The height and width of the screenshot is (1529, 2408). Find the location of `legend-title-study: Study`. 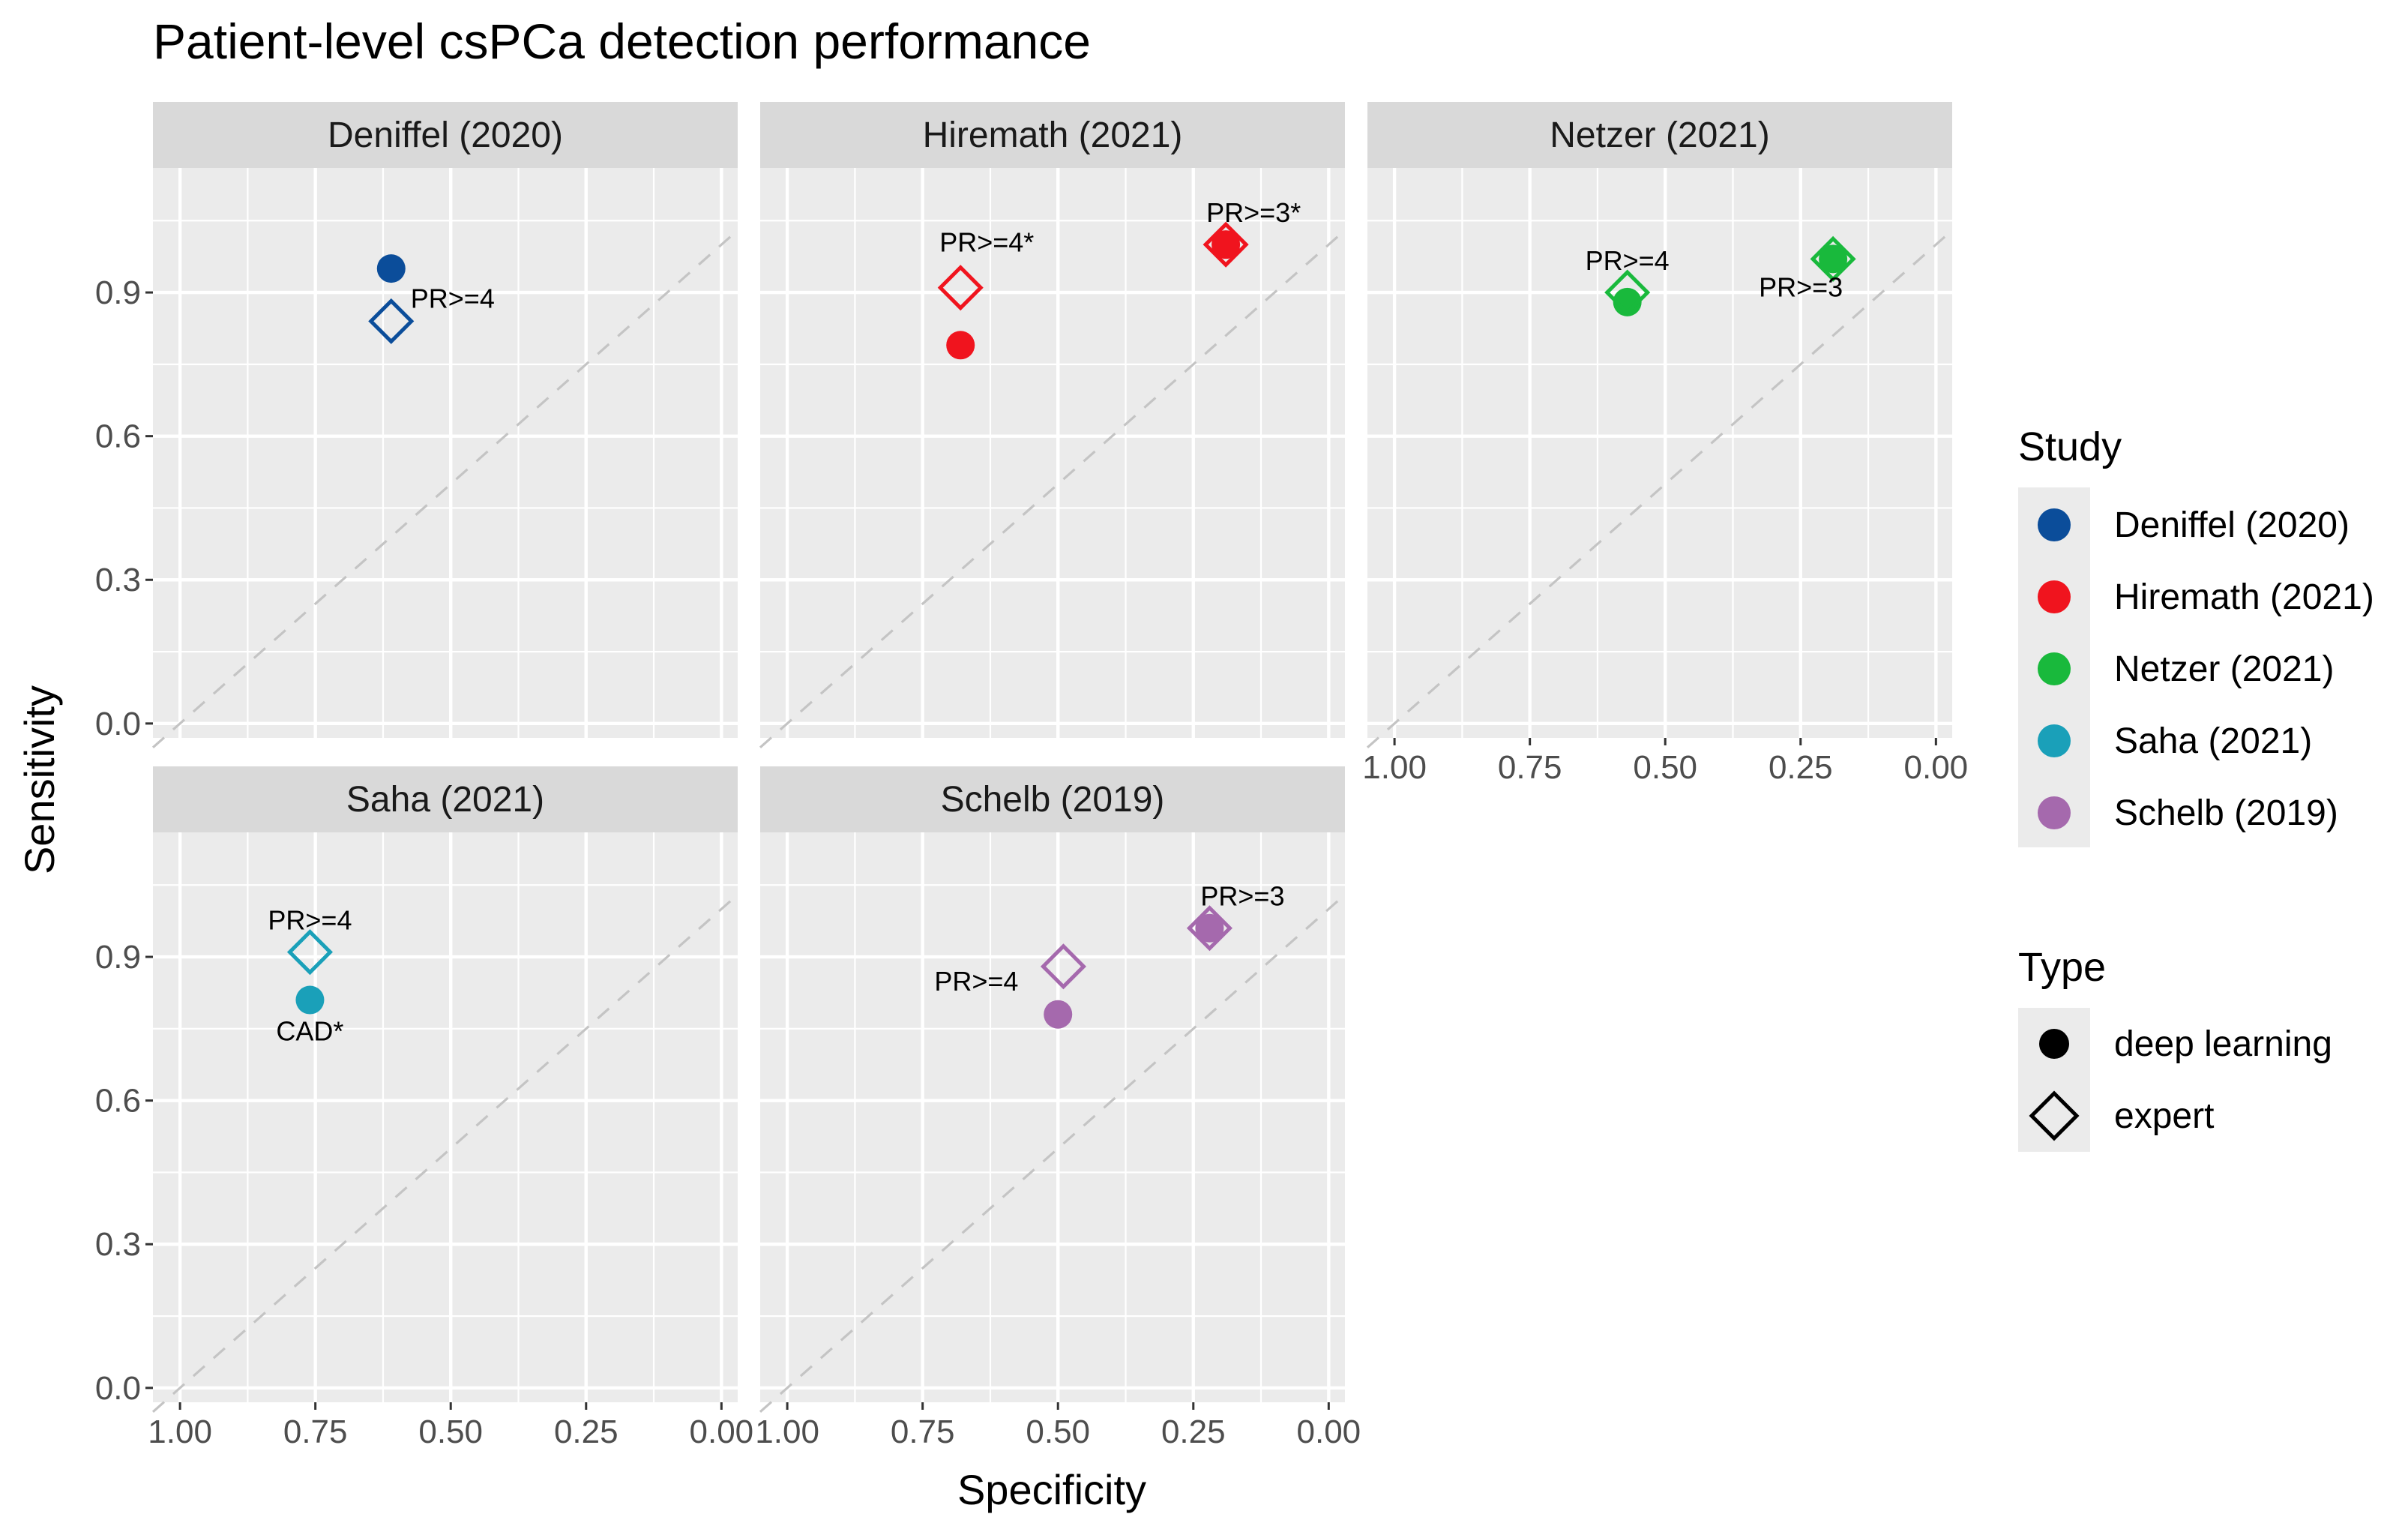

legend-title-study: Study is located at coordinates (2070, 447).